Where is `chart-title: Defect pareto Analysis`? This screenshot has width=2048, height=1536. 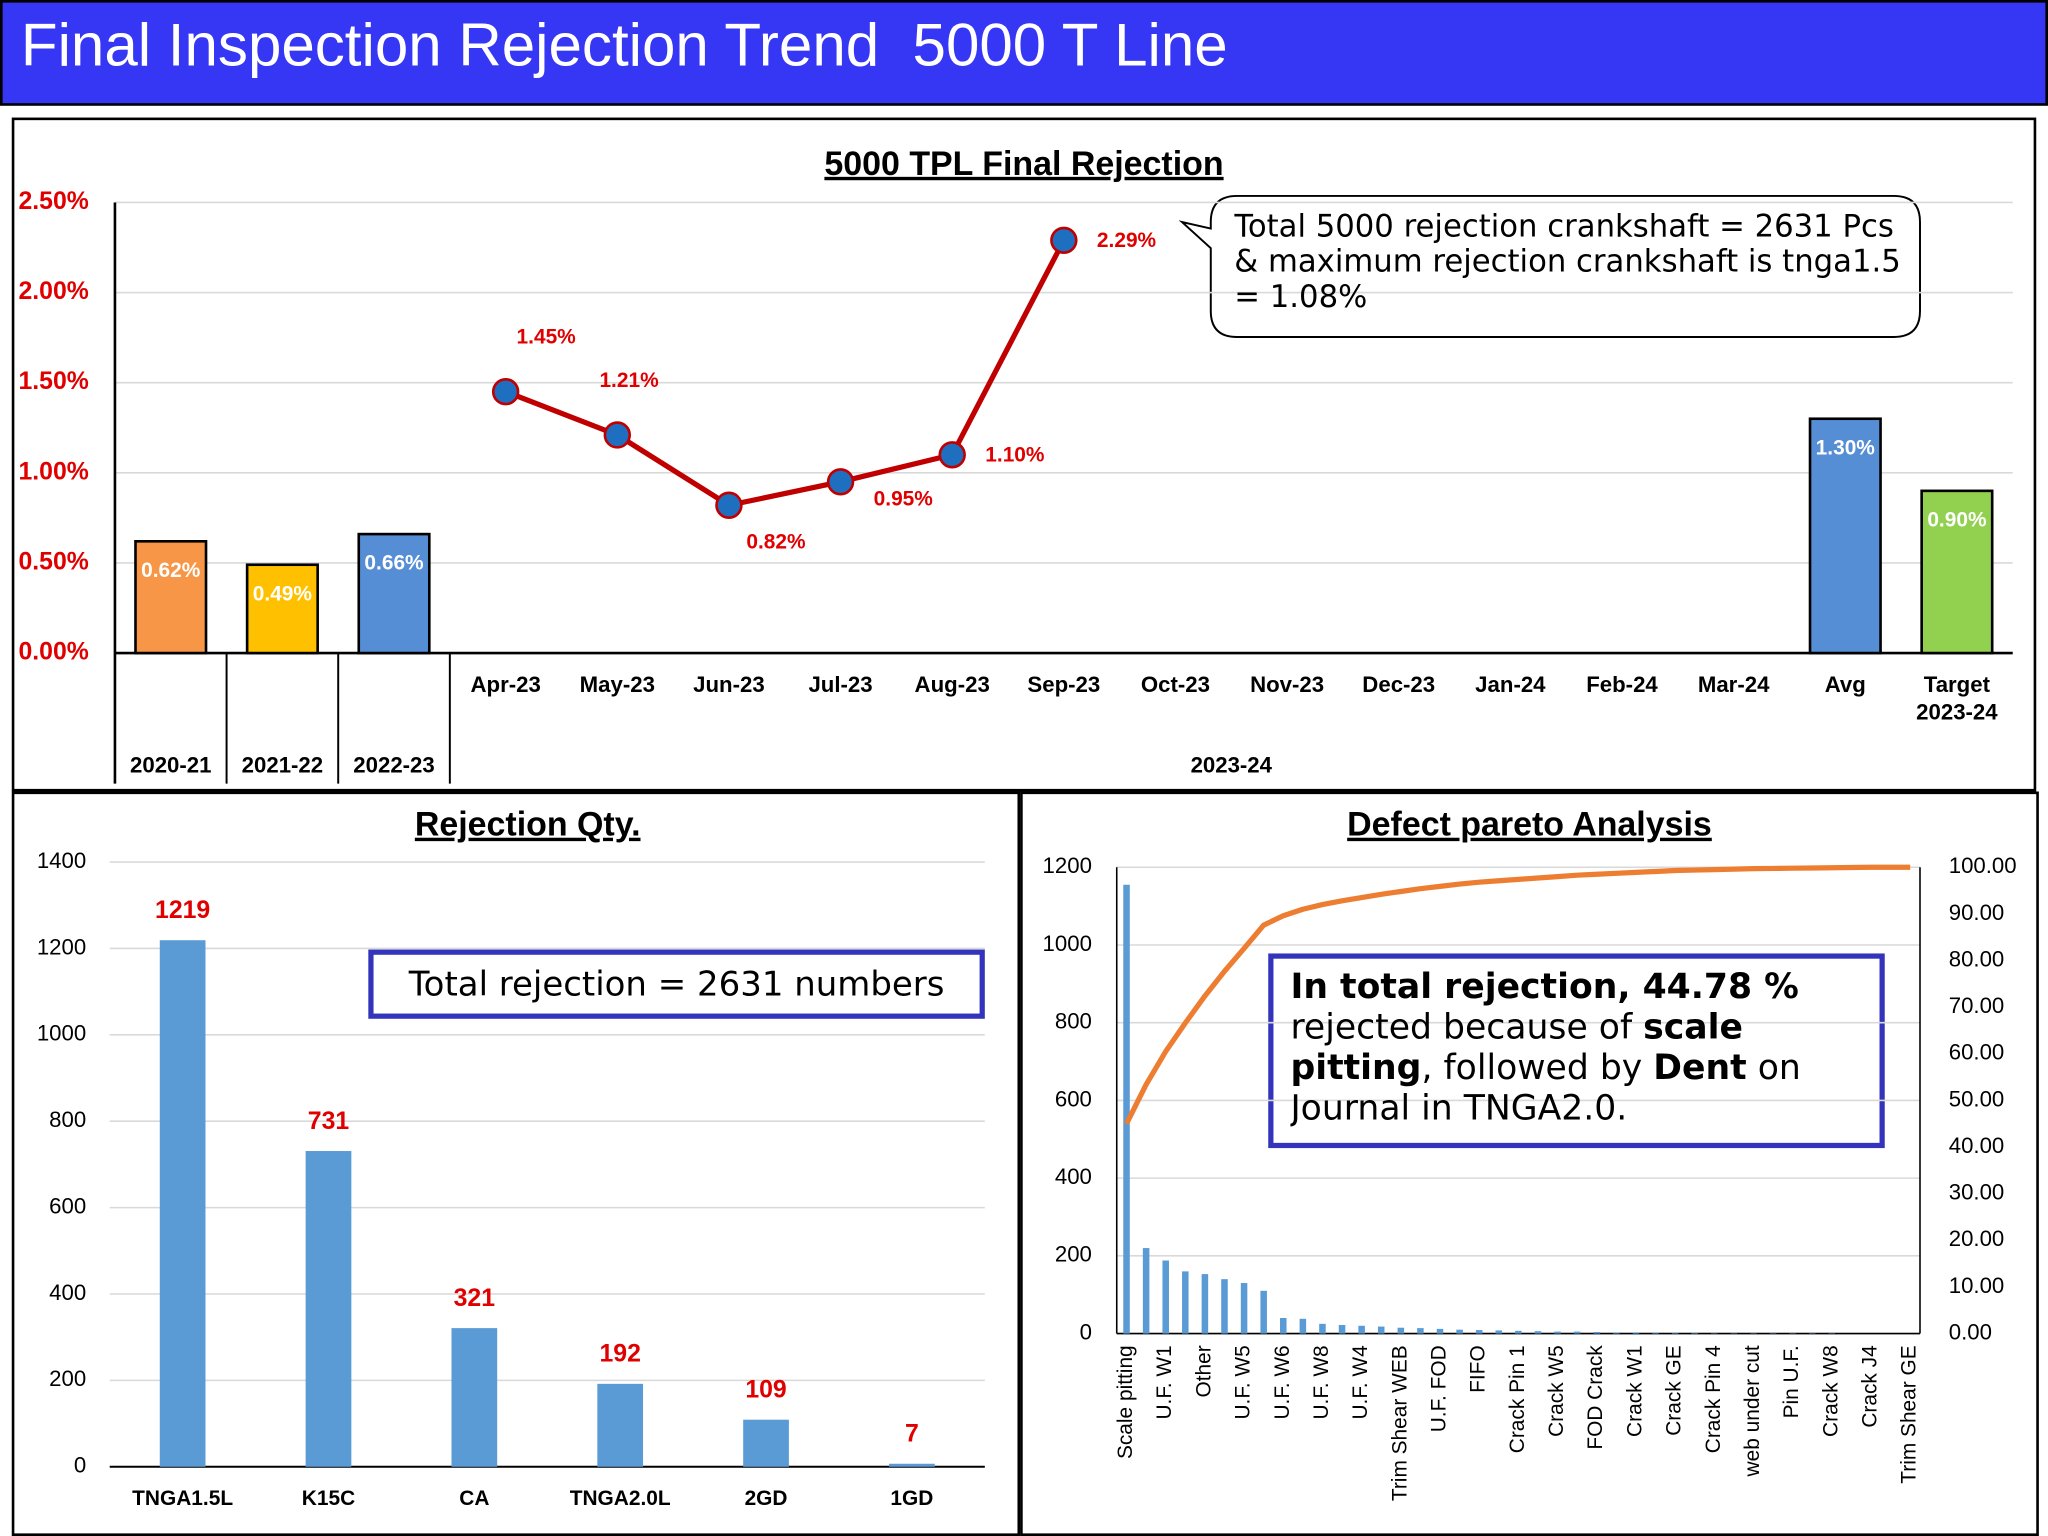
chart-title: Defect pareto Analysis is located at coordinates (1529, 825).